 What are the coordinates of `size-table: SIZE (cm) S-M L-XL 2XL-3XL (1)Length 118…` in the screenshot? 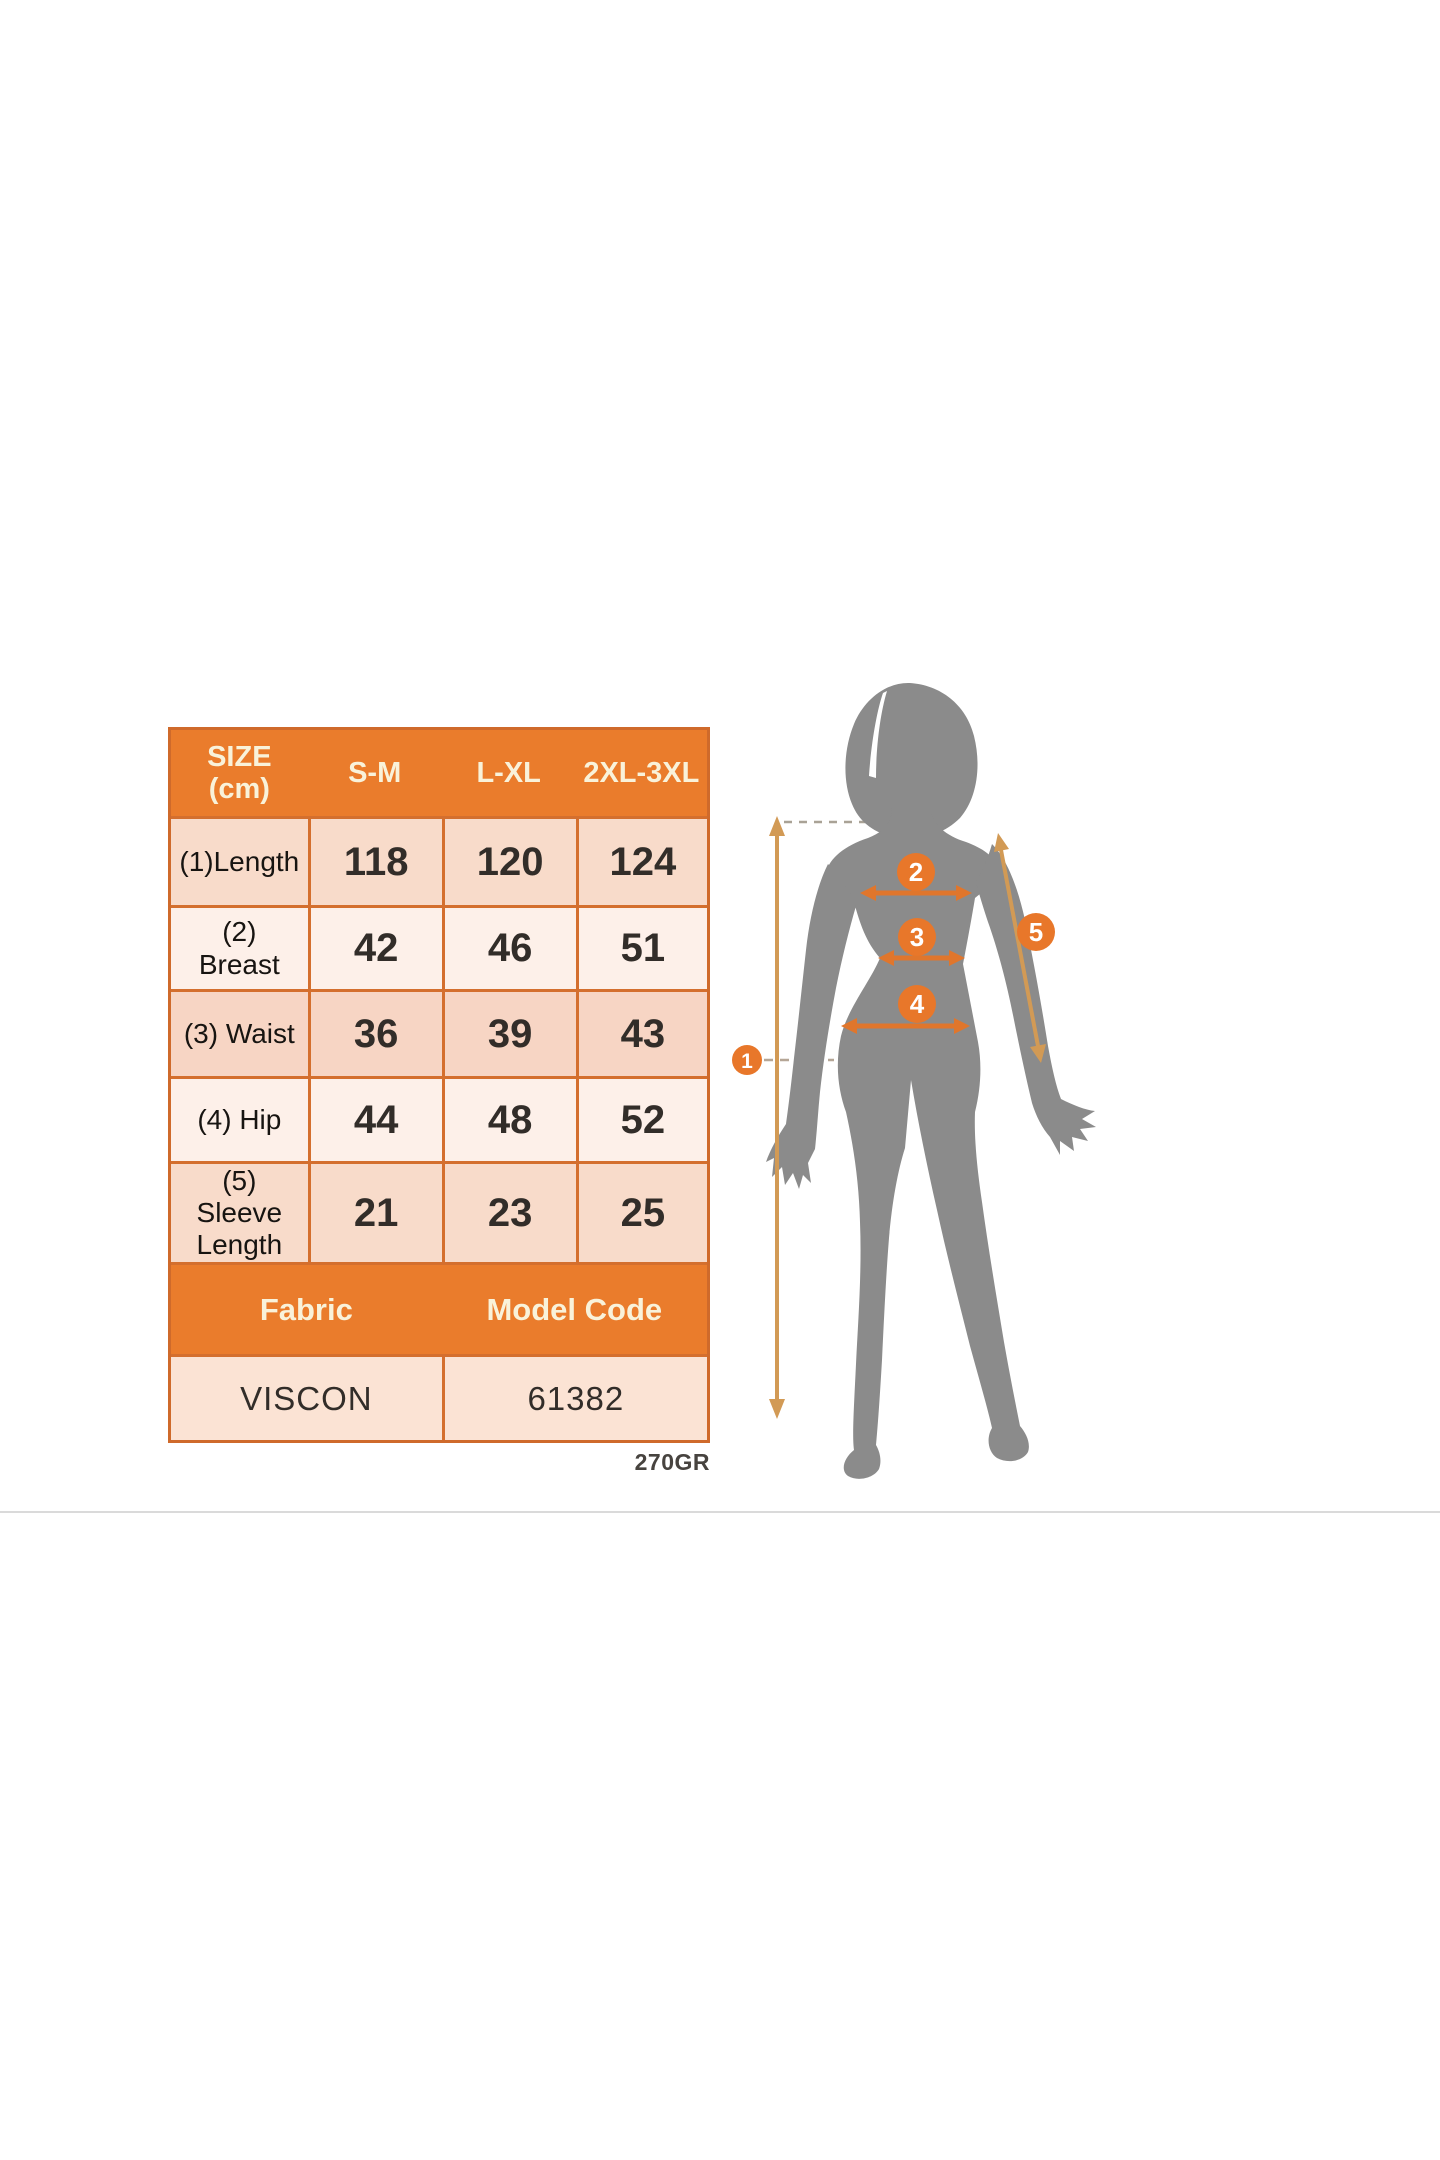 It's located at (439, 1085).